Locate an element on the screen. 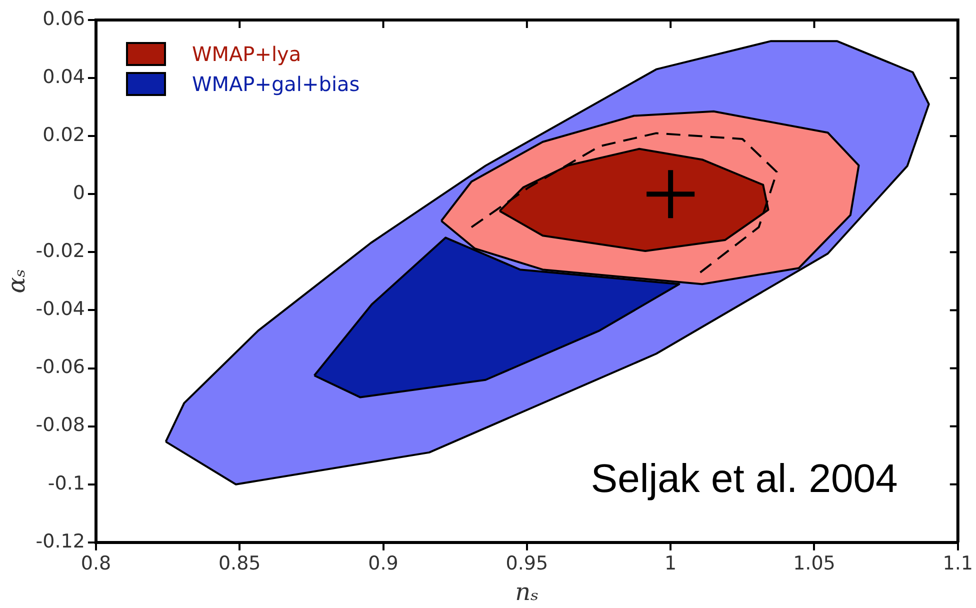 The height and width of the screenshot is (608, 976). annotation: Seljak et al. 2004 is located at coordinates (744, 479).